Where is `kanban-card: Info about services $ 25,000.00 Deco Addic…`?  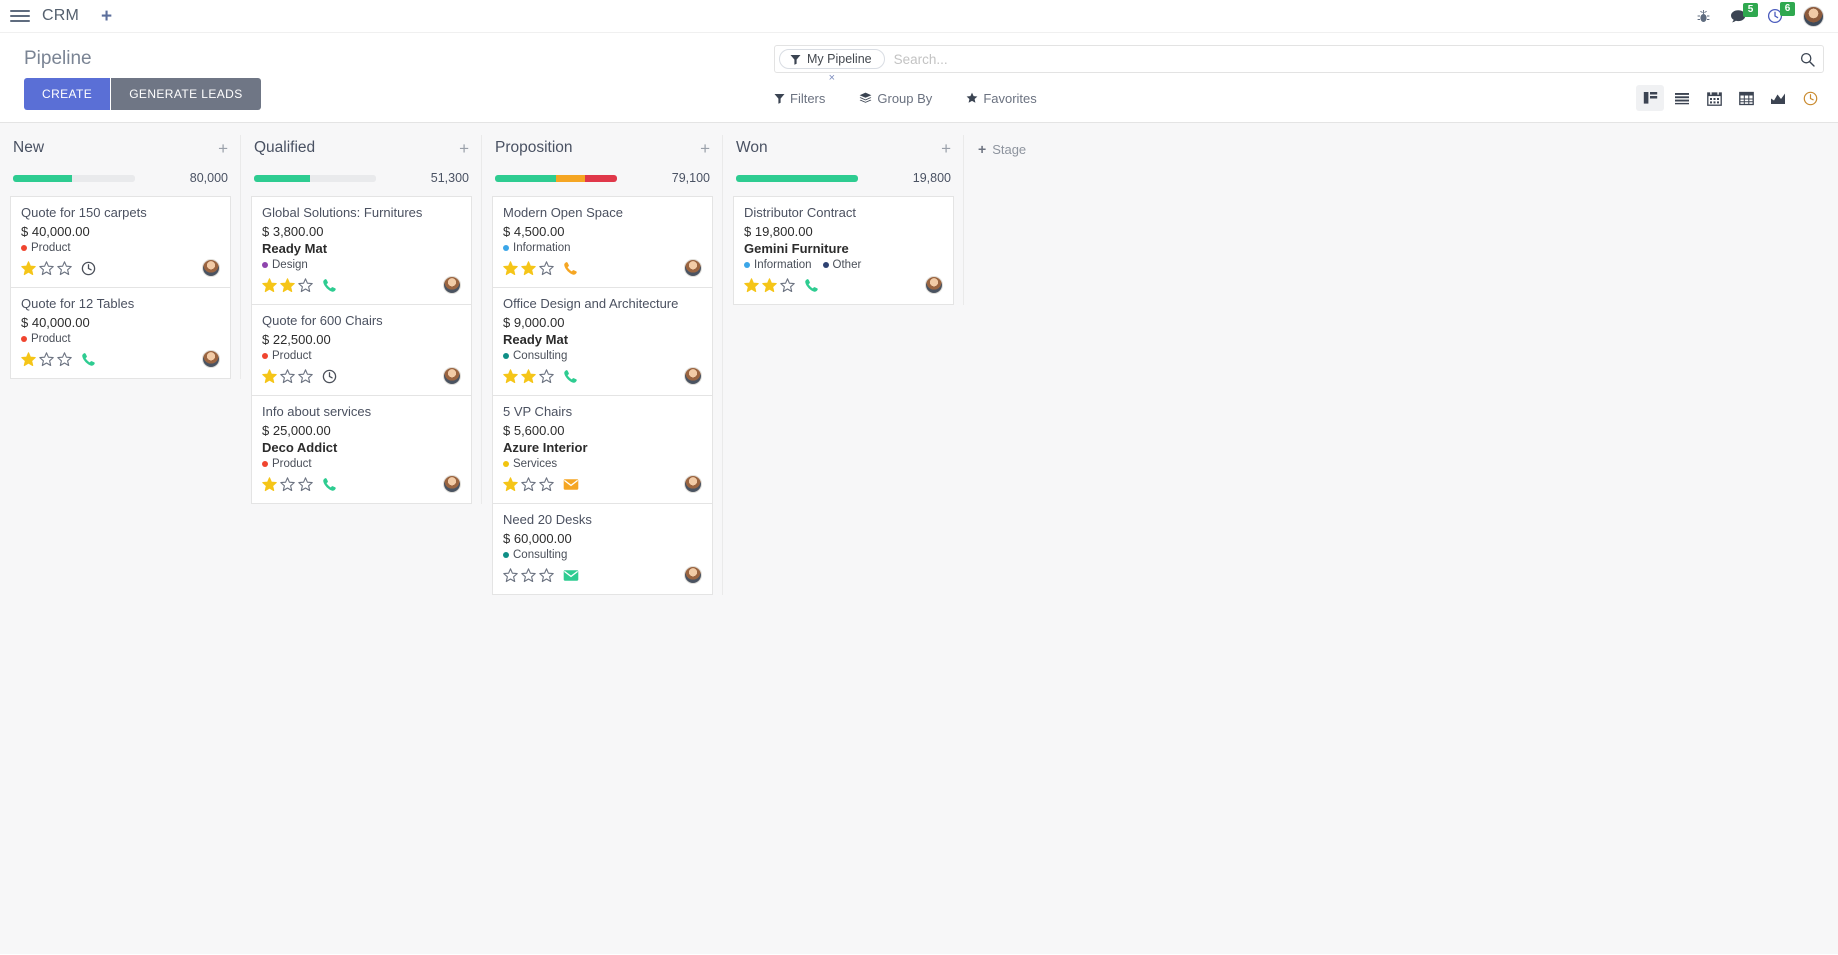 kanban-card: Info about services $ 25,000.00 Deco Addic… is located at coordinates (361, 449).